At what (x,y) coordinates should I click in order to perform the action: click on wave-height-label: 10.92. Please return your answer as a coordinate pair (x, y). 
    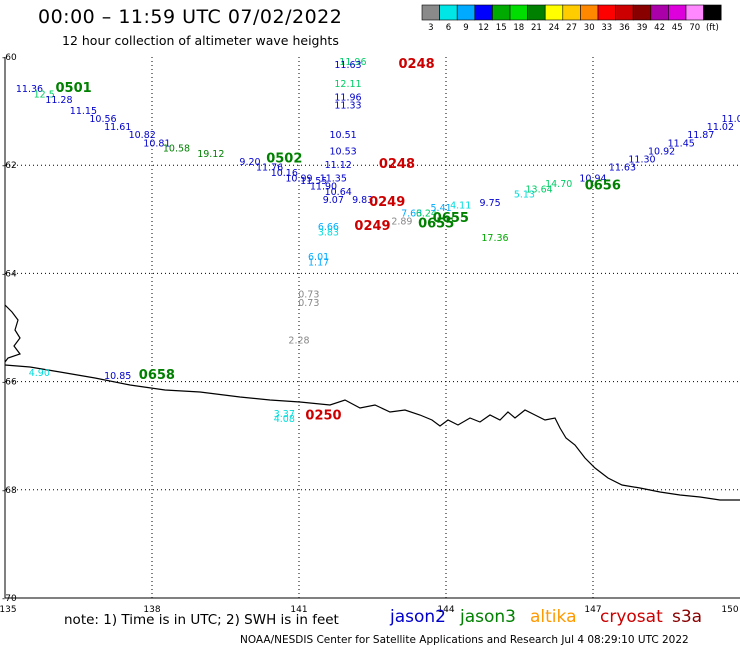
    Looking at the image, I should click on (661, 151).